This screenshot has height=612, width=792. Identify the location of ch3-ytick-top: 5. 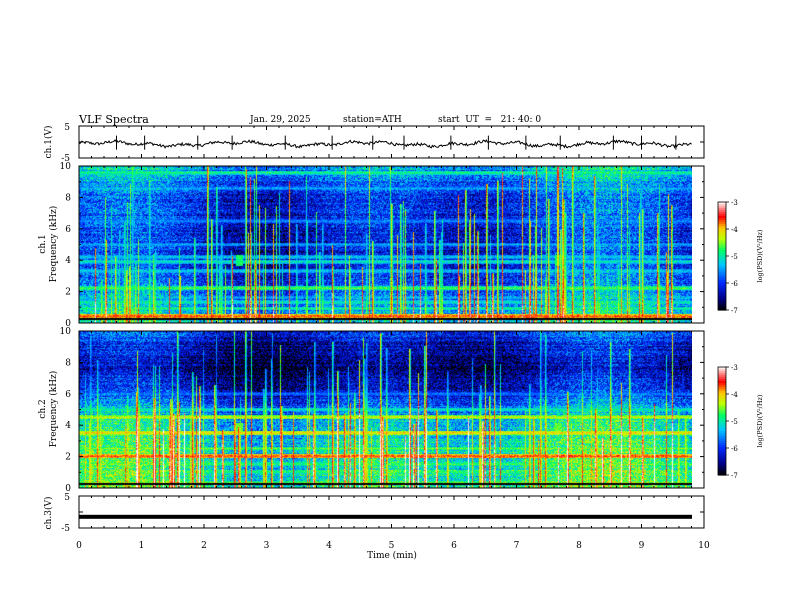
(67, 498).